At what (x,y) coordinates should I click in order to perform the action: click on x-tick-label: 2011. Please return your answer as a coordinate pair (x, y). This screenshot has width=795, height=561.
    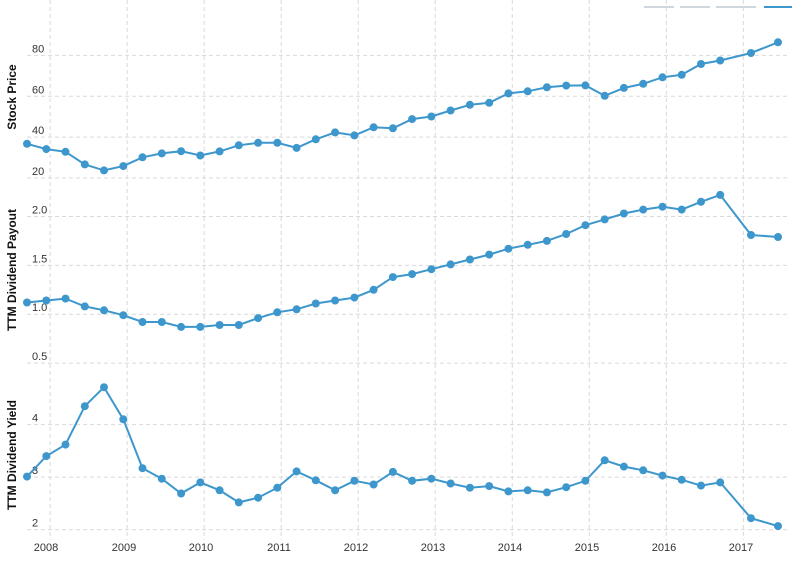
    Looking at the image, I should click on (279, 548).